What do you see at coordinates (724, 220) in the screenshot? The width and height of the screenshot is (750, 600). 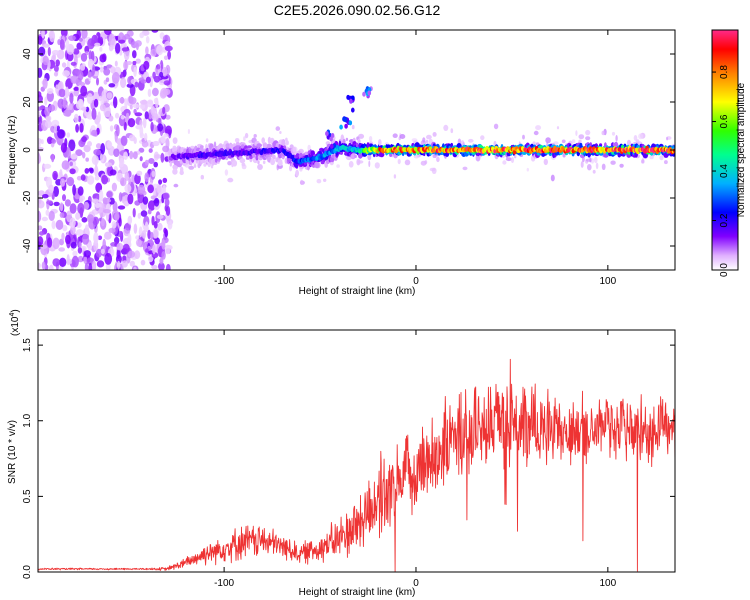 I see `colorbar-tick-label: 0.2` at bounding box center [724, 220].